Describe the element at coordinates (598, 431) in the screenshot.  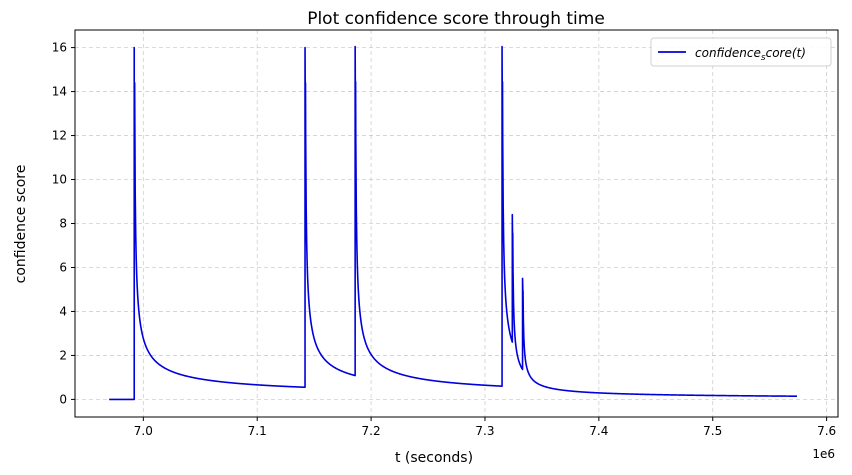
I see `x-tick-label: 7.4` at that location.